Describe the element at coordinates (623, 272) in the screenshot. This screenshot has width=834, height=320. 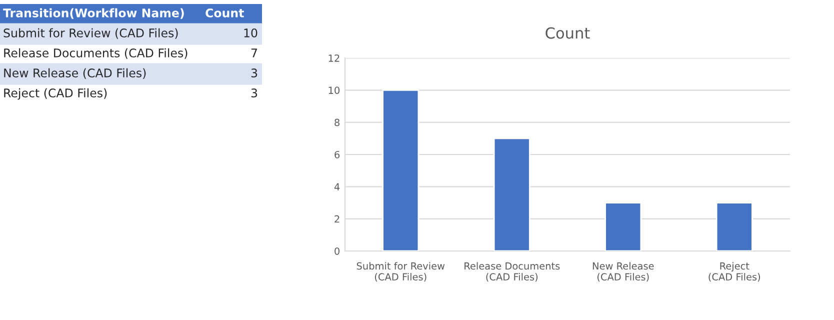
I see `x-tick-label: New Release (CAD Files)` at that location.